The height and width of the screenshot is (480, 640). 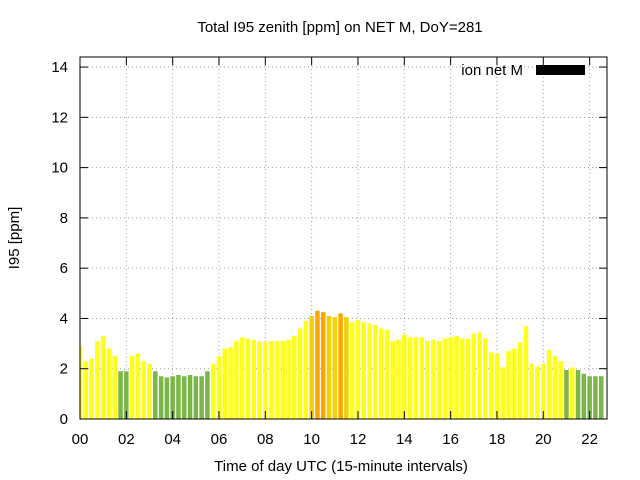 What do you see at coordinates (341, 466) in the screenshot?
I see `x-axis-label: Time of day UTC (15-minute intervals)` at bounding box center [341, 466].